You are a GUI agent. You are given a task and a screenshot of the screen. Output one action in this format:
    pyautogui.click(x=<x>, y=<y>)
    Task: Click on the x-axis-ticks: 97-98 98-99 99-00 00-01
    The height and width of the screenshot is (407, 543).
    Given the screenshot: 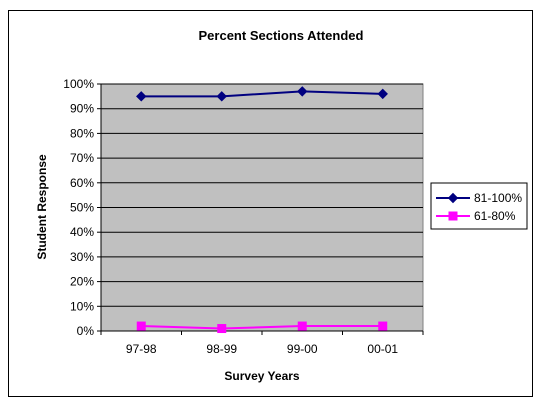 What is the action you would take?
    pyautogui.click(x=262, y=343)
    